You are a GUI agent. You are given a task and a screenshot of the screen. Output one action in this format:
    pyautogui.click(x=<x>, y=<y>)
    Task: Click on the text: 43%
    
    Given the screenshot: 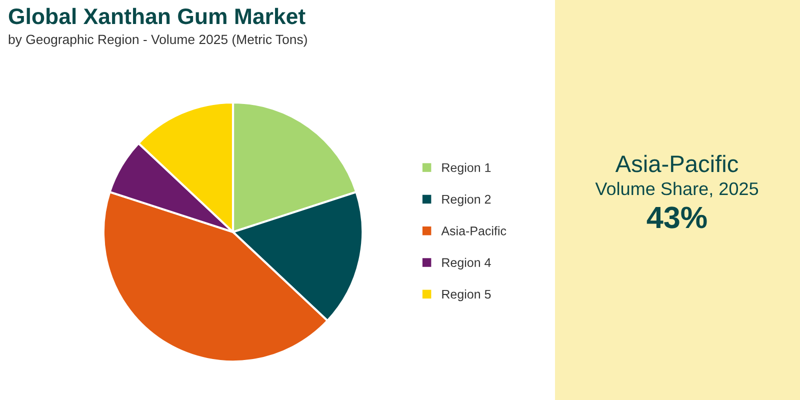 What is the action you would take?
    pyautogui.click(x=676, y=217)
    